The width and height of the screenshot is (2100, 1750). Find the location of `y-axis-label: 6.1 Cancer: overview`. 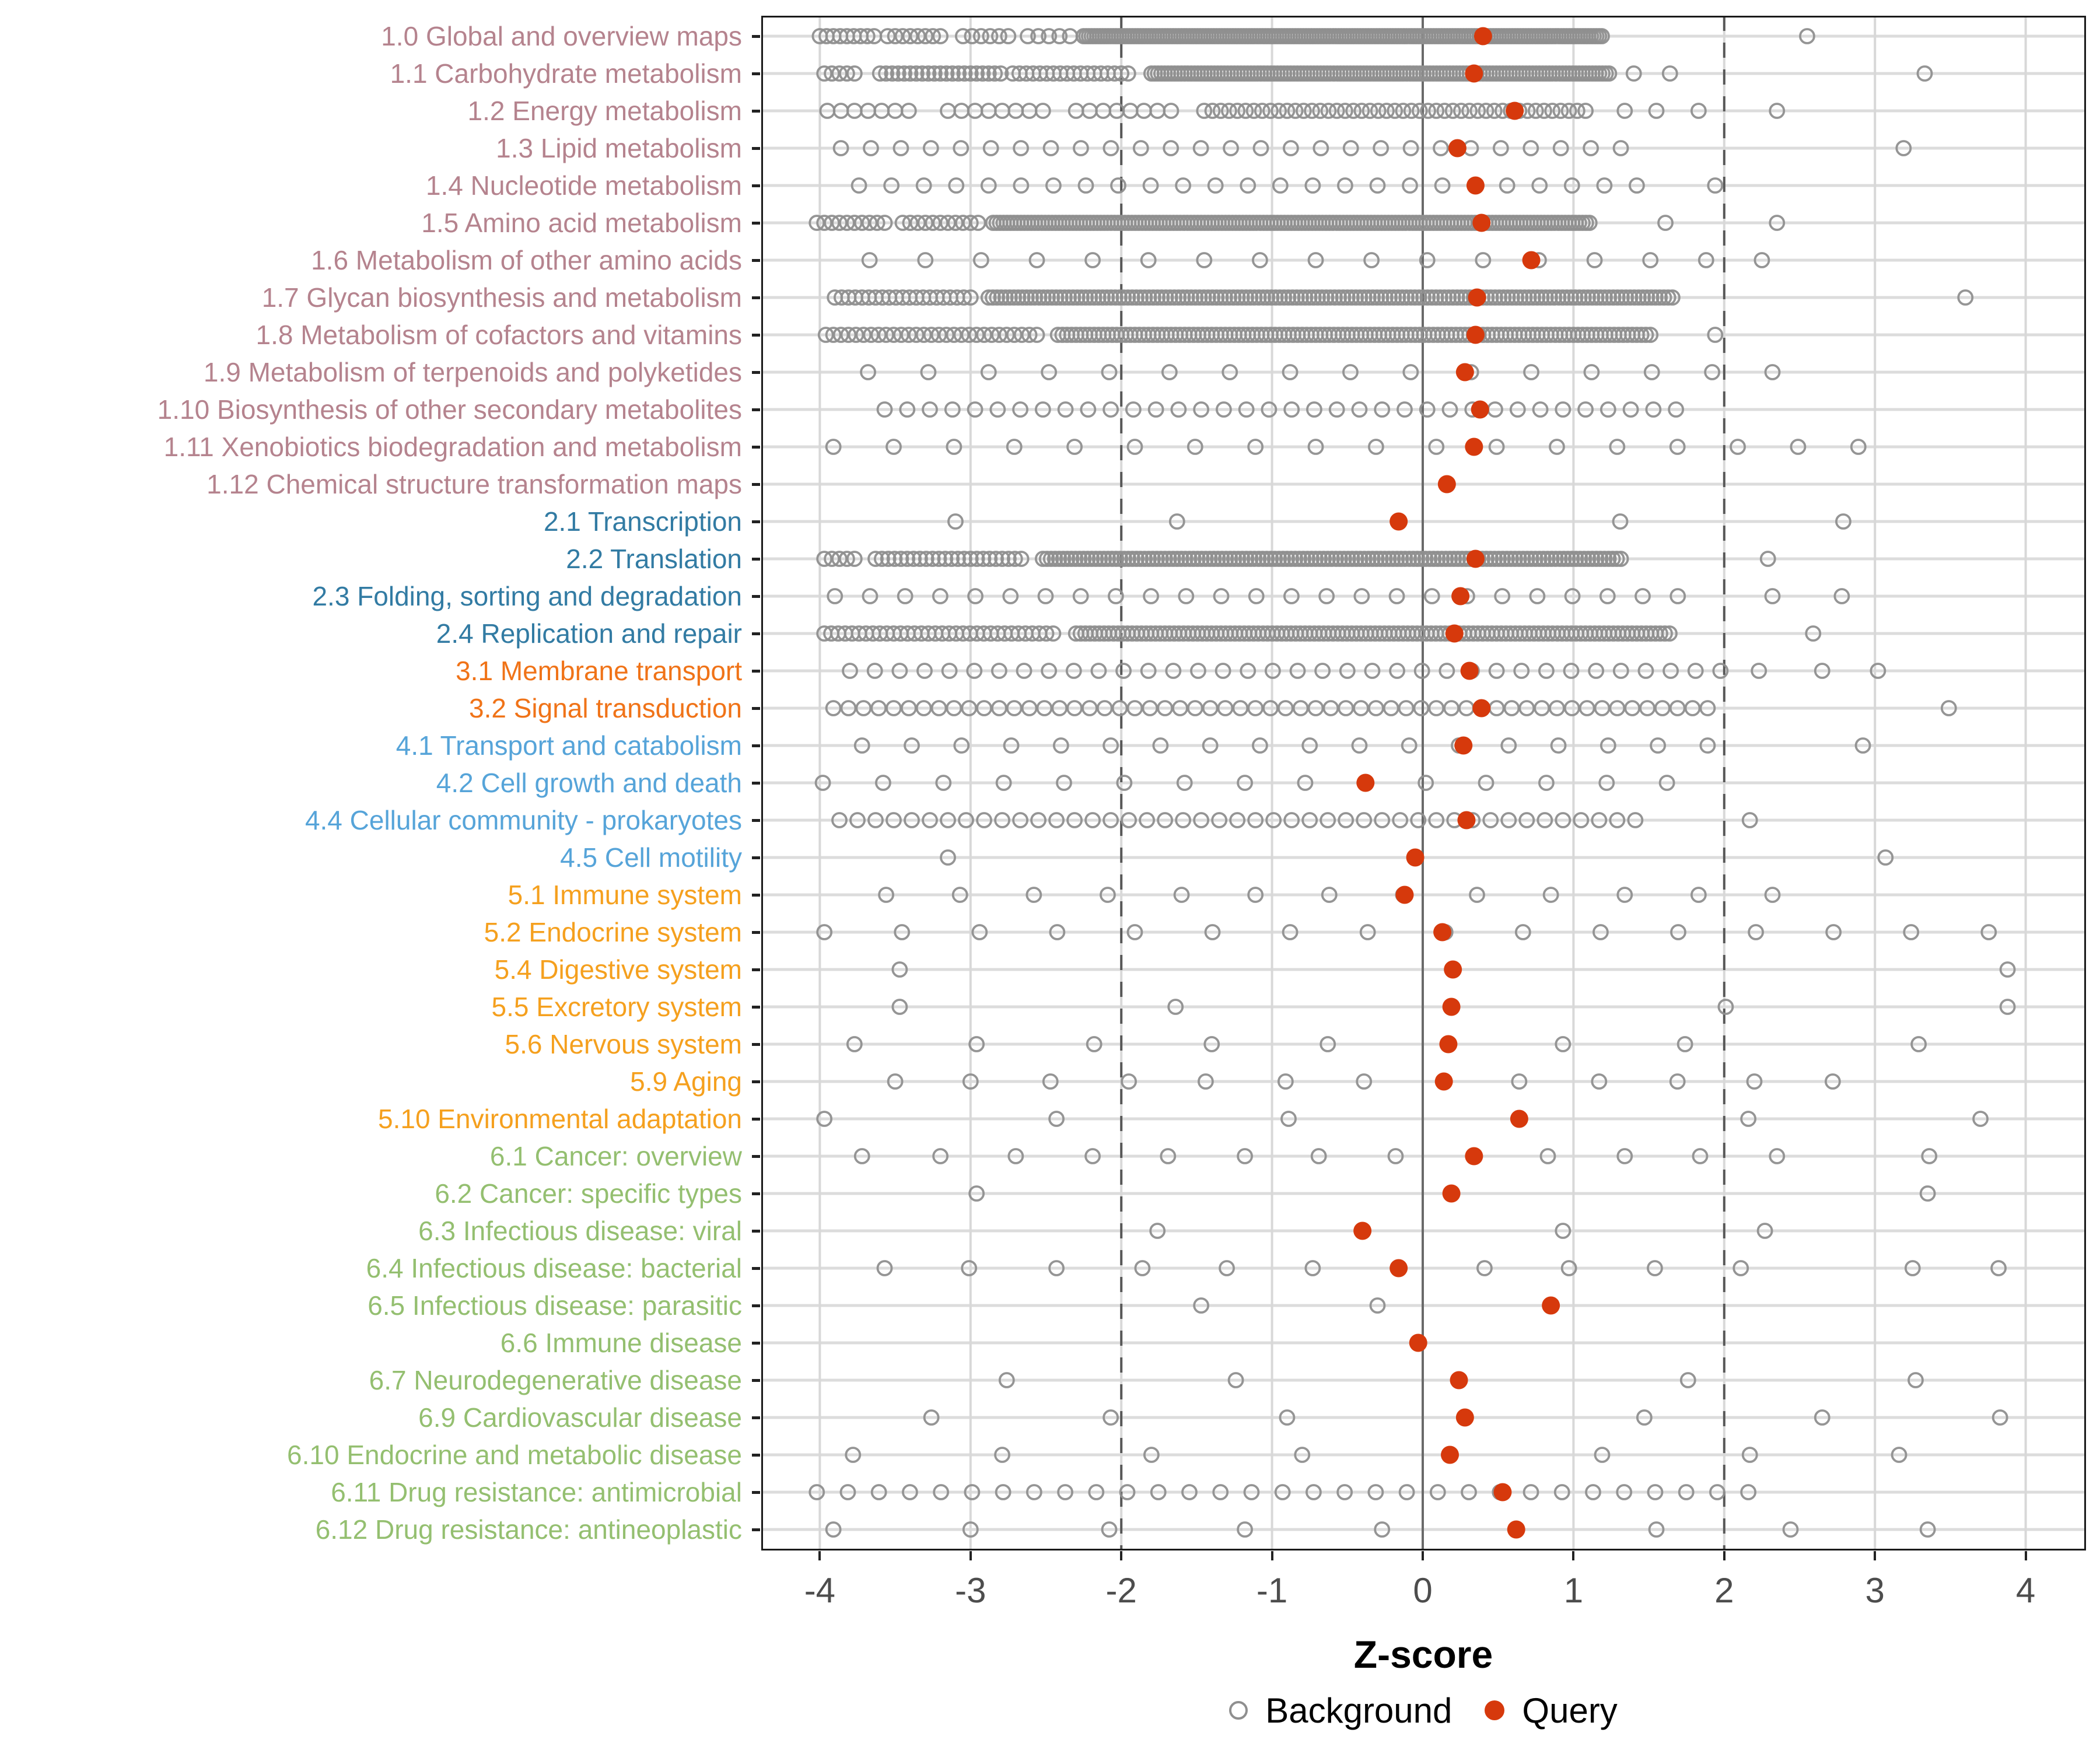

y-axis-label: 6.1 Cancer: overview is located at coordinates (615, 1156).